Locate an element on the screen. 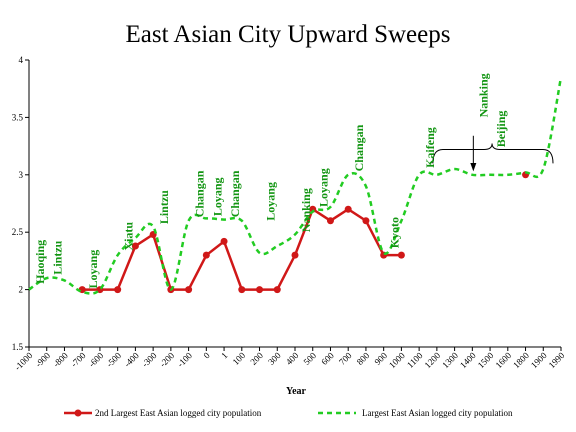  bracket-shape is located at coordinates (493, 153).